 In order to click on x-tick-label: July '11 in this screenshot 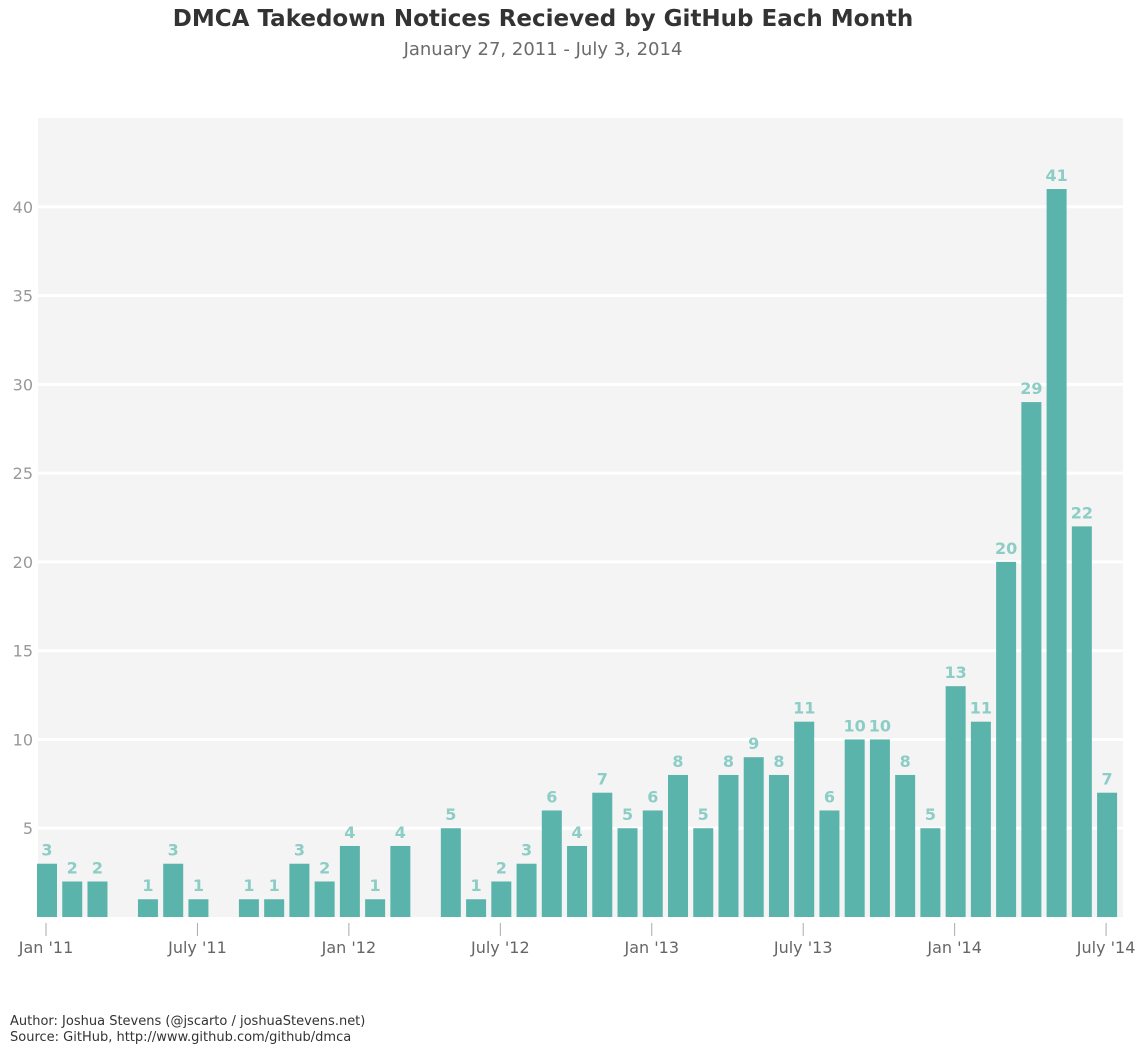, I will do `click(197, 947)`.